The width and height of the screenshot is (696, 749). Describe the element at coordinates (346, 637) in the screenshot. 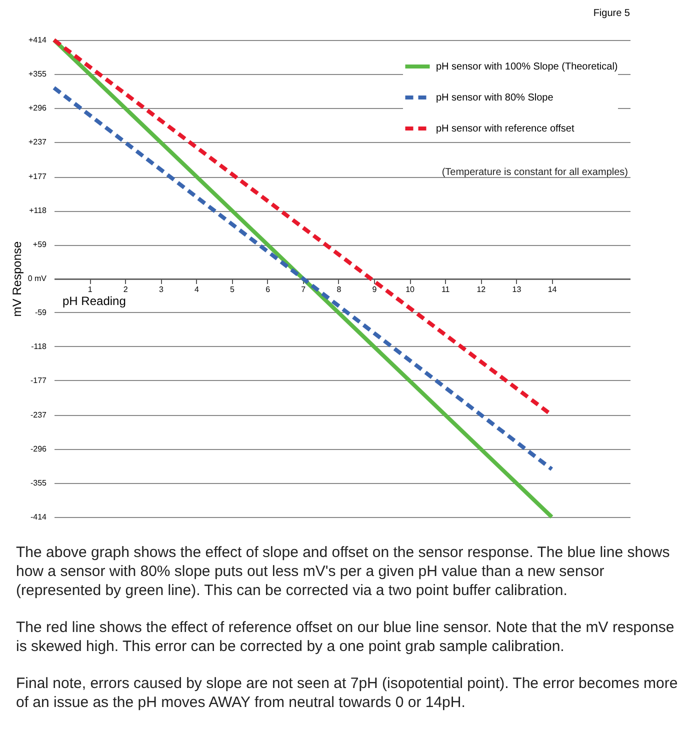

I see `text: The red line shows the effect of reference offset on our blue line sensor. Note that the mV response is skewed high. This error can be corrected by a one point grab sample calibration.` at that location.